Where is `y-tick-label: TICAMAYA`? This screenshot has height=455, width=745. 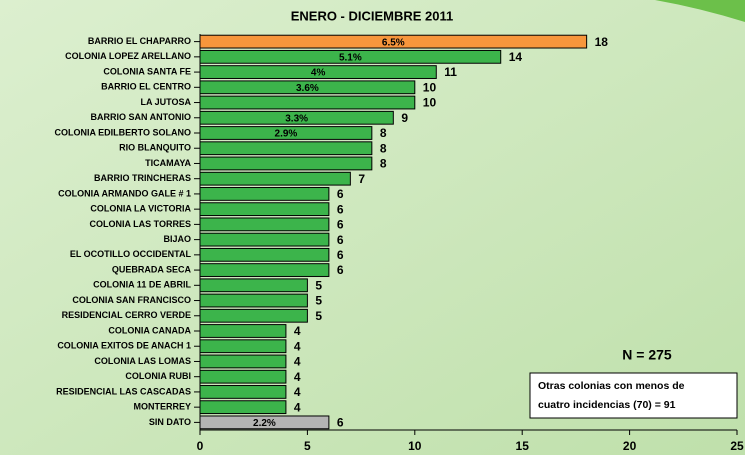
y-tick-label: TICAMAYA is located at coordinates (168, 163).